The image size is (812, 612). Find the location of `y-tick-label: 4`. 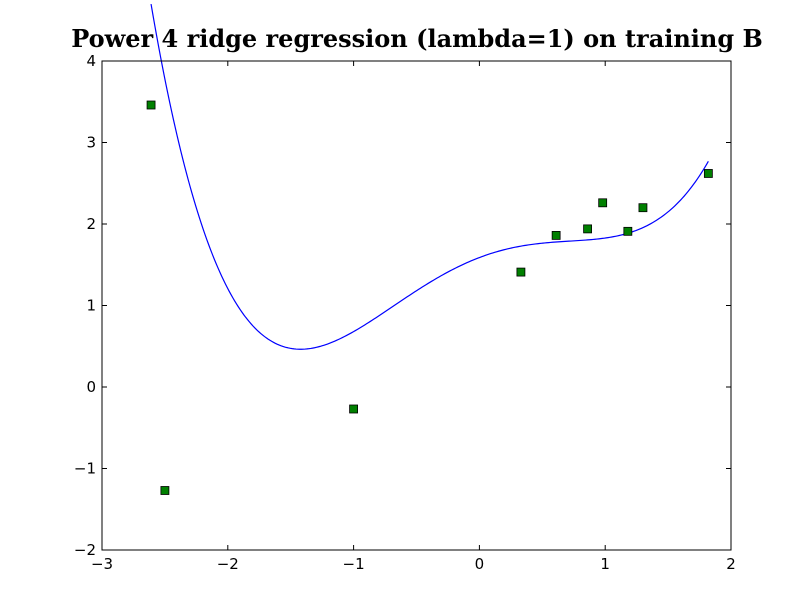

y-tick-label: 4 is located at coordinates (91, 61).